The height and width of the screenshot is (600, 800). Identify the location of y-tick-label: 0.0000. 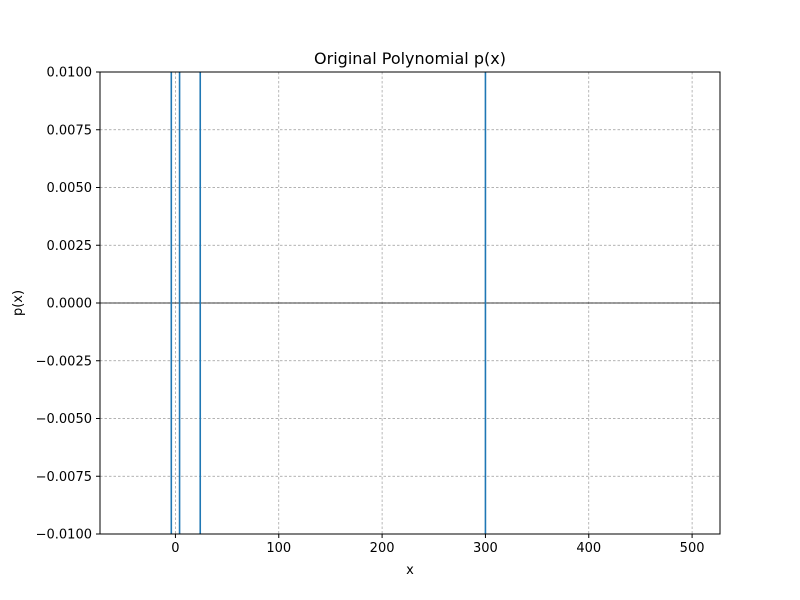
(70, 304).